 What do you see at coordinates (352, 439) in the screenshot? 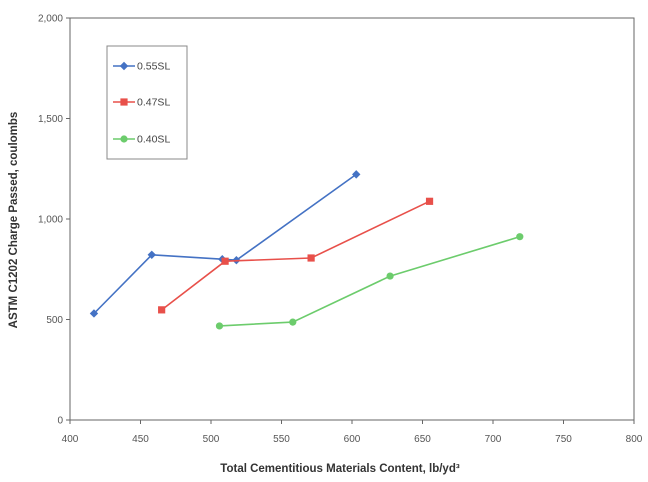
I see `x-tick-label: 600` at bounding box center [352, 439].